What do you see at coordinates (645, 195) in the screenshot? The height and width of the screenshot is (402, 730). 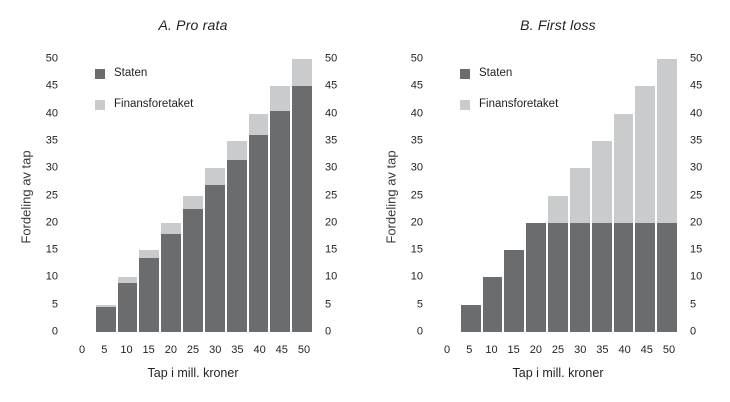 I see `bar-x45` at bounding box center [645, 195].